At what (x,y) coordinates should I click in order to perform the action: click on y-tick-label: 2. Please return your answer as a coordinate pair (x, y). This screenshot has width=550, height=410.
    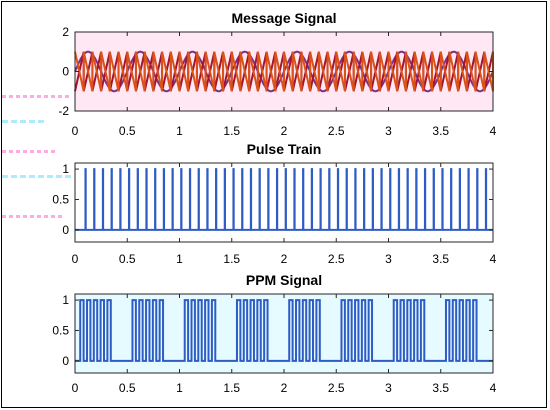
    Looking at the image, I should click on (65, 32).